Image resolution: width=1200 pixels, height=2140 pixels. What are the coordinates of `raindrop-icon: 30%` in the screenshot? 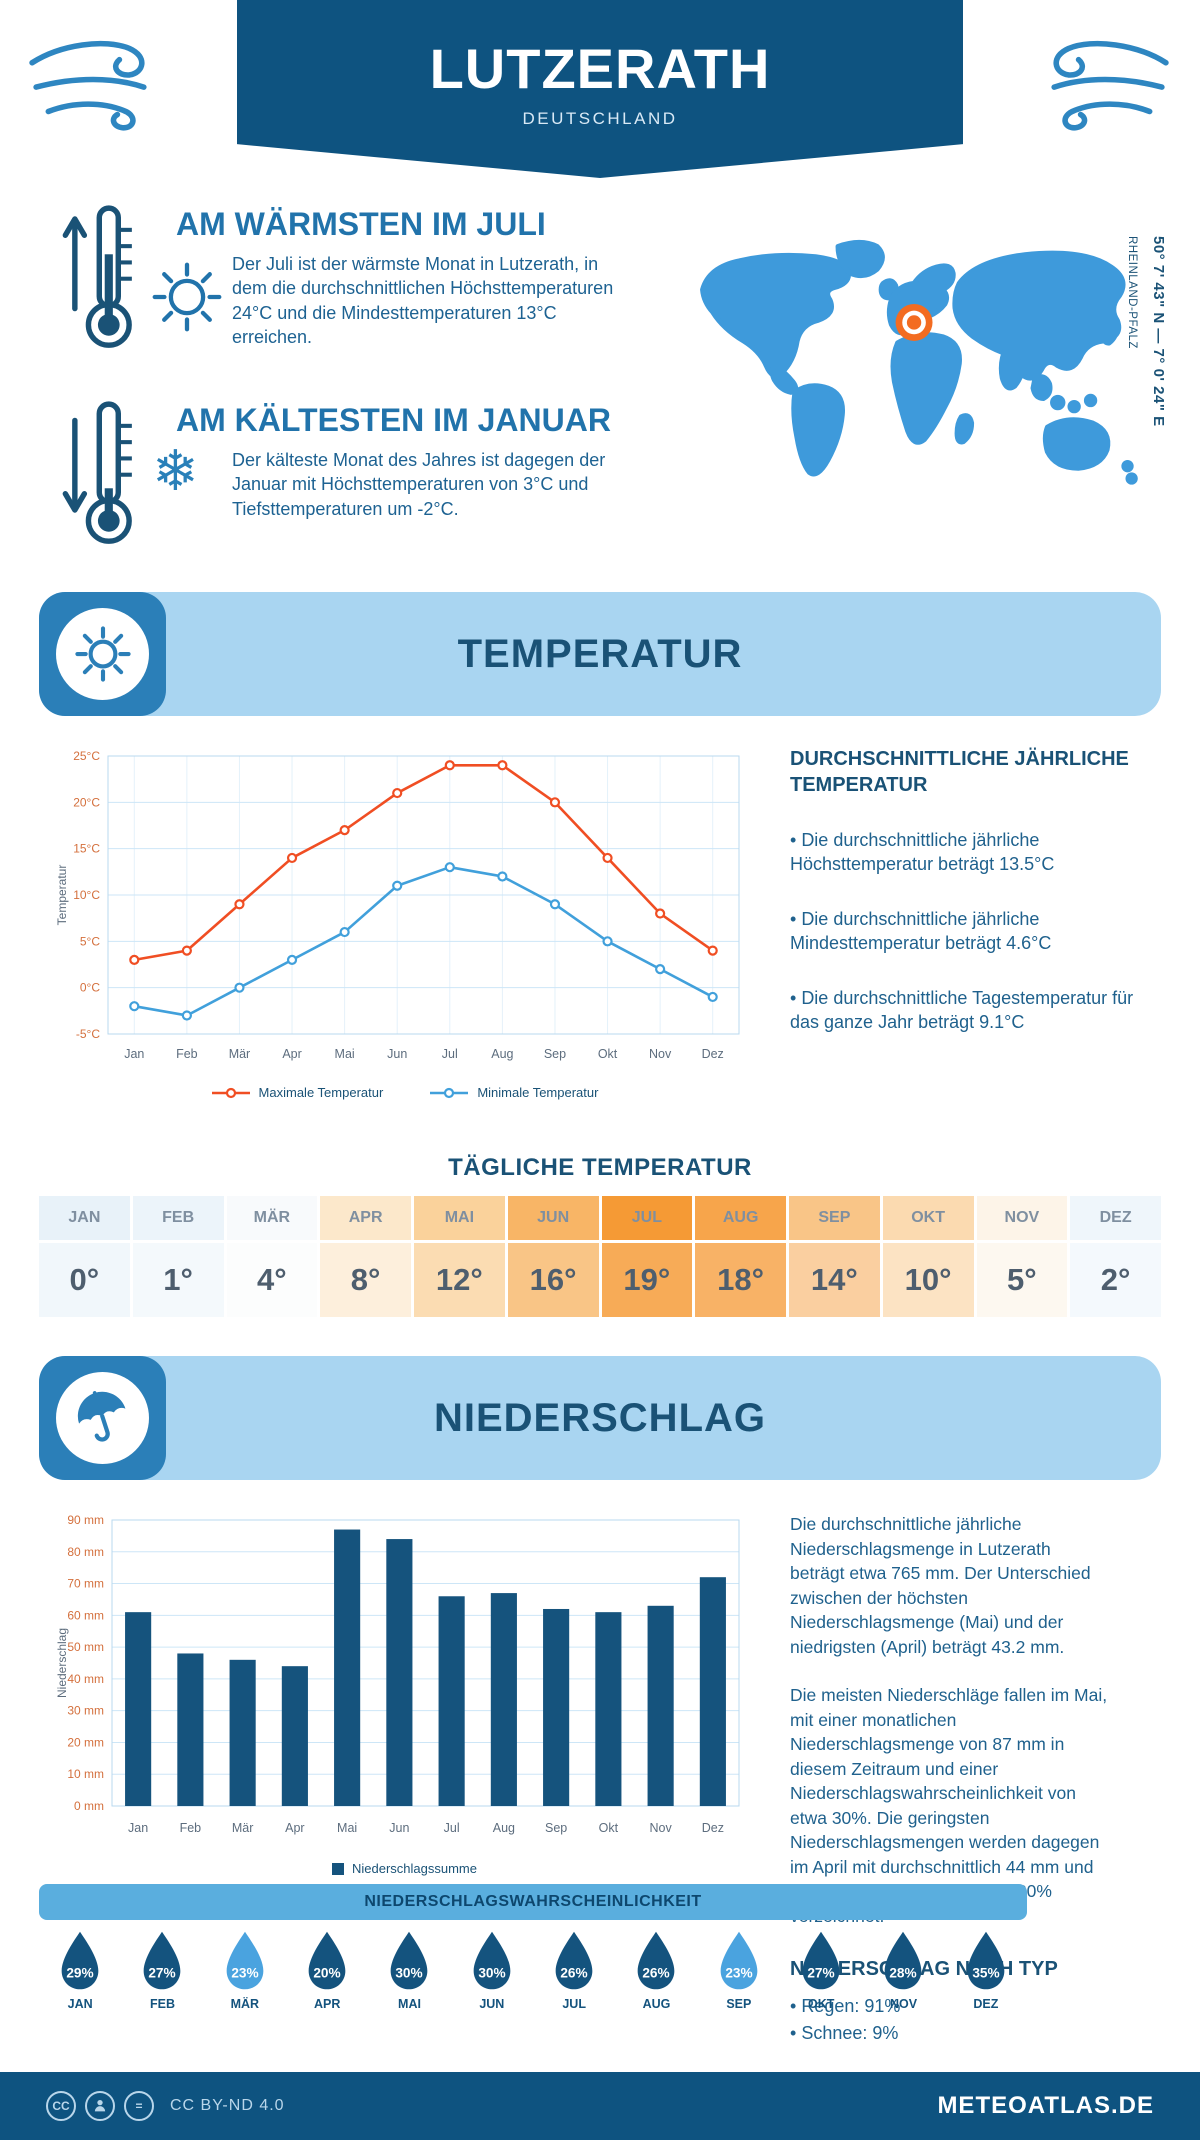 It's located at (409, 1960).